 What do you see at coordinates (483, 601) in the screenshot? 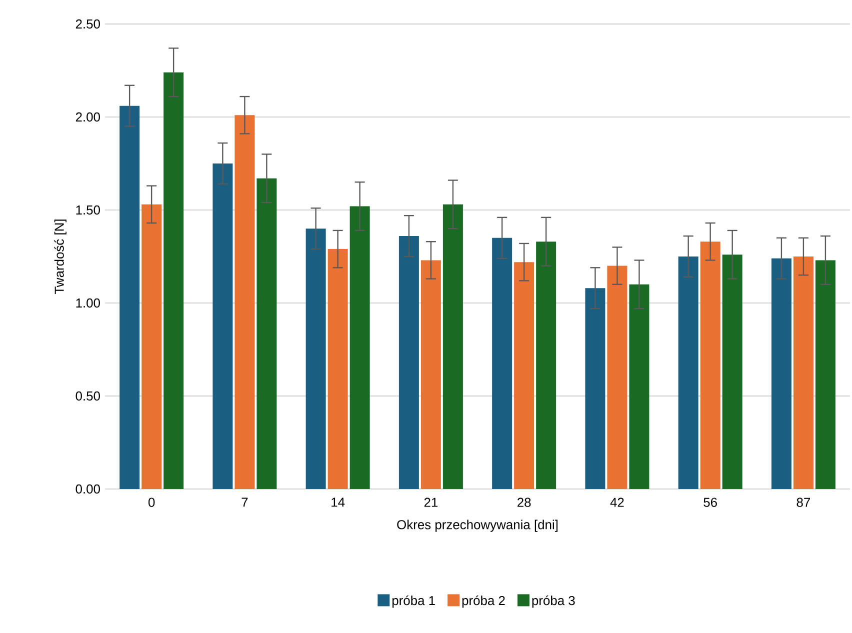
I see `legend-label: próba 2` at bounding box center [483, 601].